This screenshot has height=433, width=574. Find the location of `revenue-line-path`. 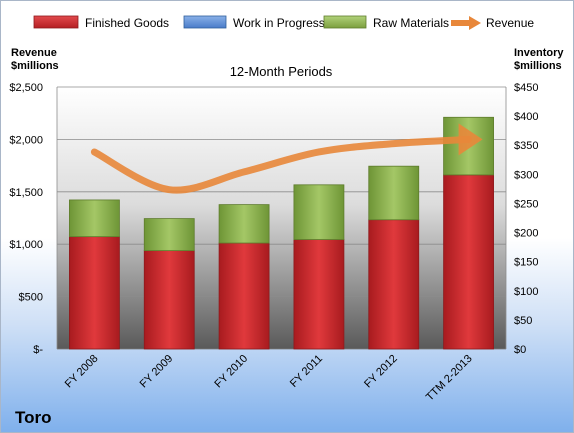

revenue-line-path is located at coordinates (281, 164).